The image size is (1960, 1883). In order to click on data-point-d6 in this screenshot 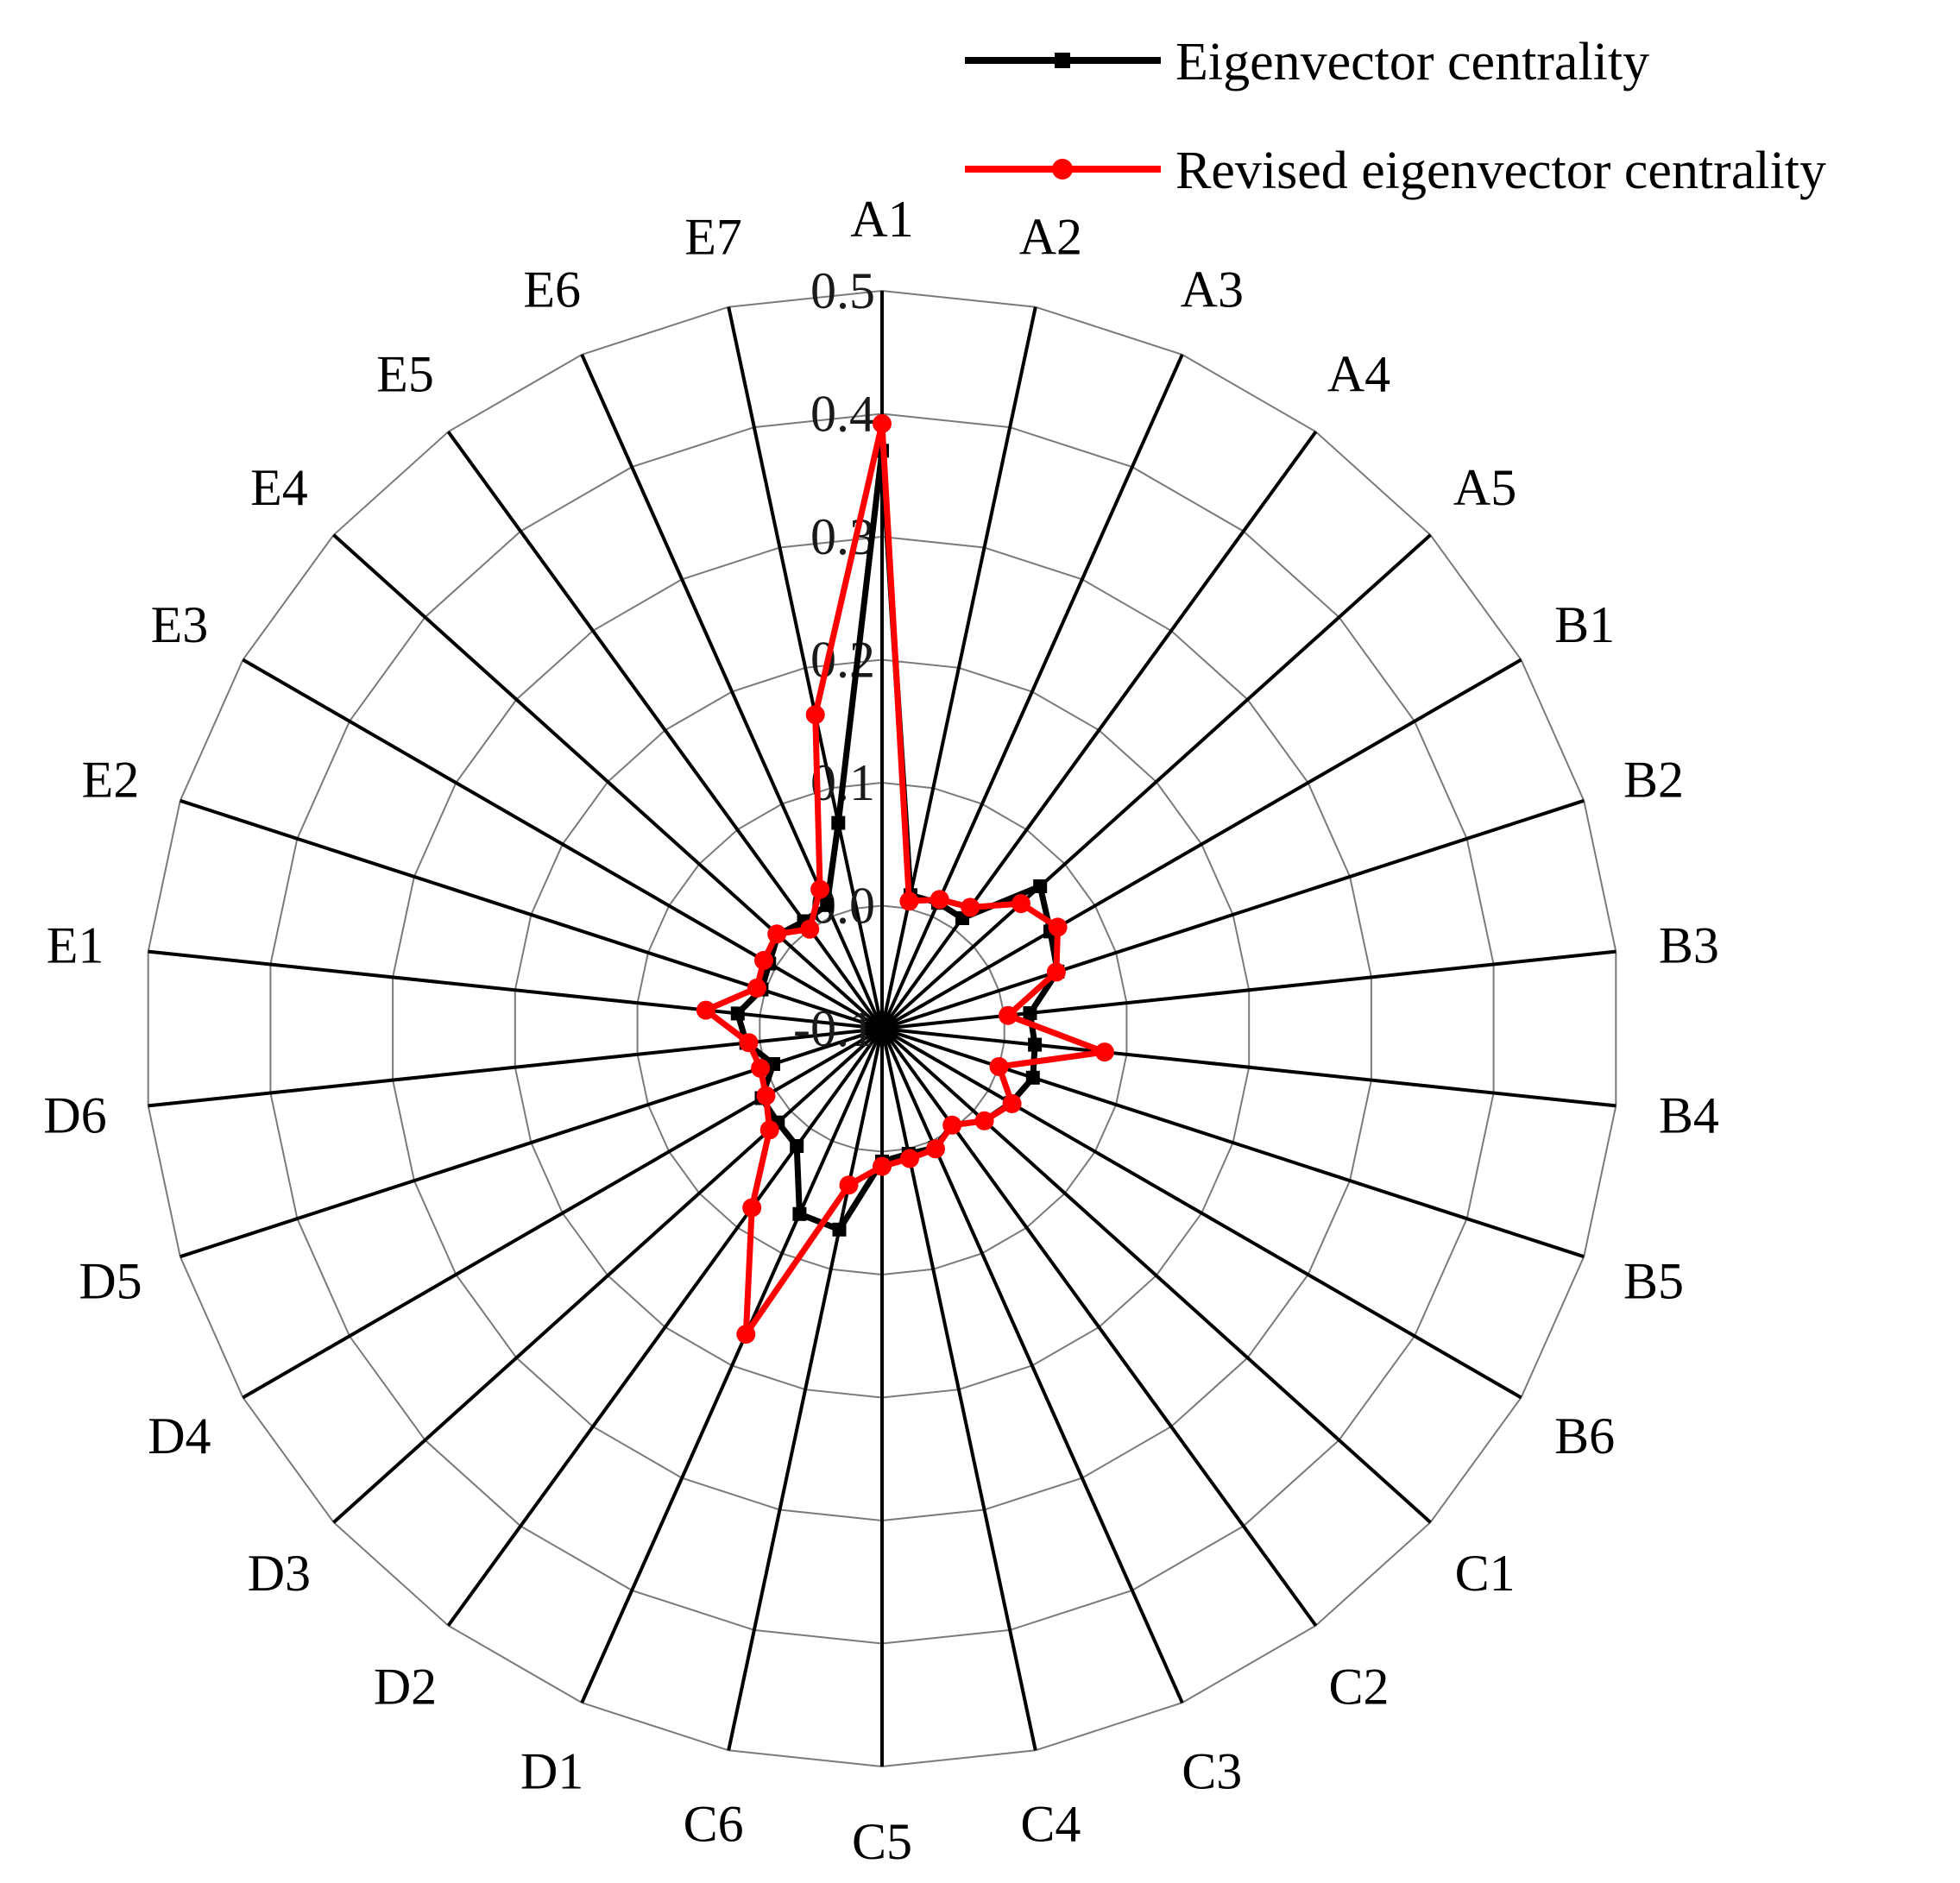, I will do `click(749, 1043)`.